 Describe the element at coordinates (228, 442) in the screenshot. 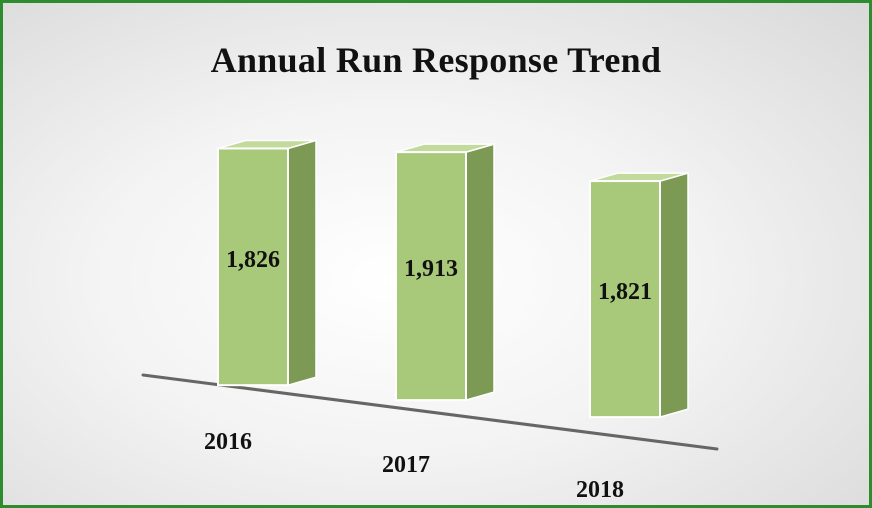

I see `x-tick-label: 2016` at that location.